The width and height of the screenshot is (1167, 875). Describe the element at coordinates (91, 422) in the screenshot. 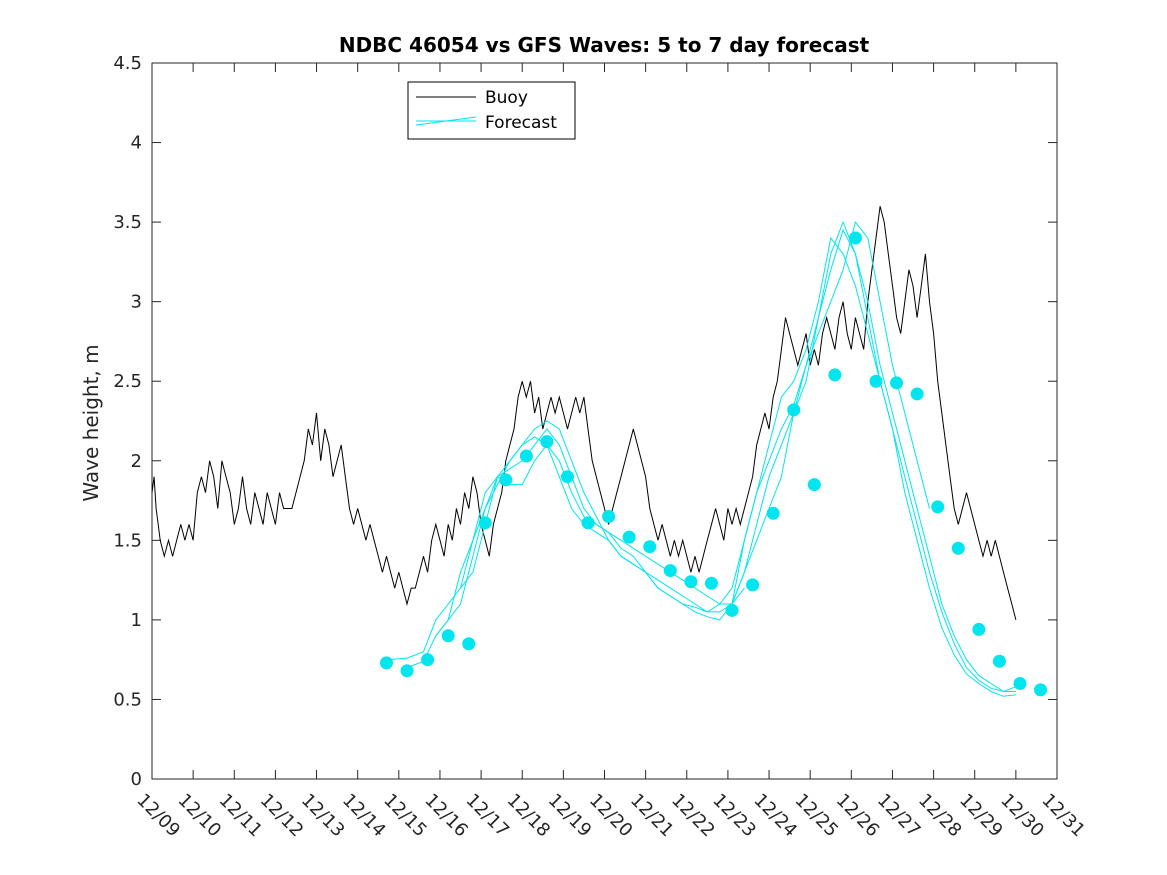

I see `y-axis-label: Wave height, m` at that location.